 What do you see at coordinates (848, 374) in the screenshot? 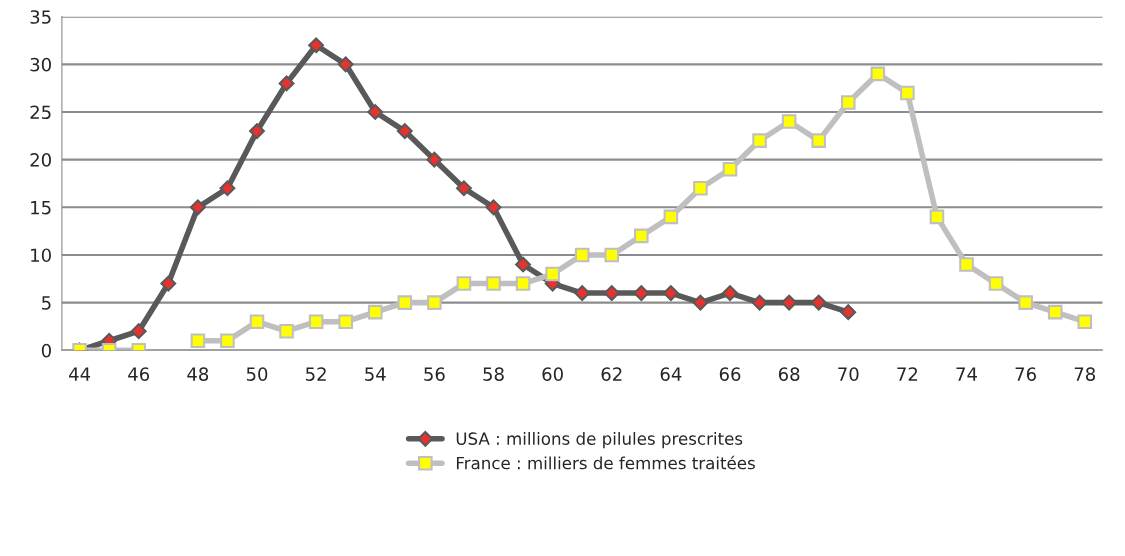
I see `x-tick-label: 70` at bounding box center [848, 374].